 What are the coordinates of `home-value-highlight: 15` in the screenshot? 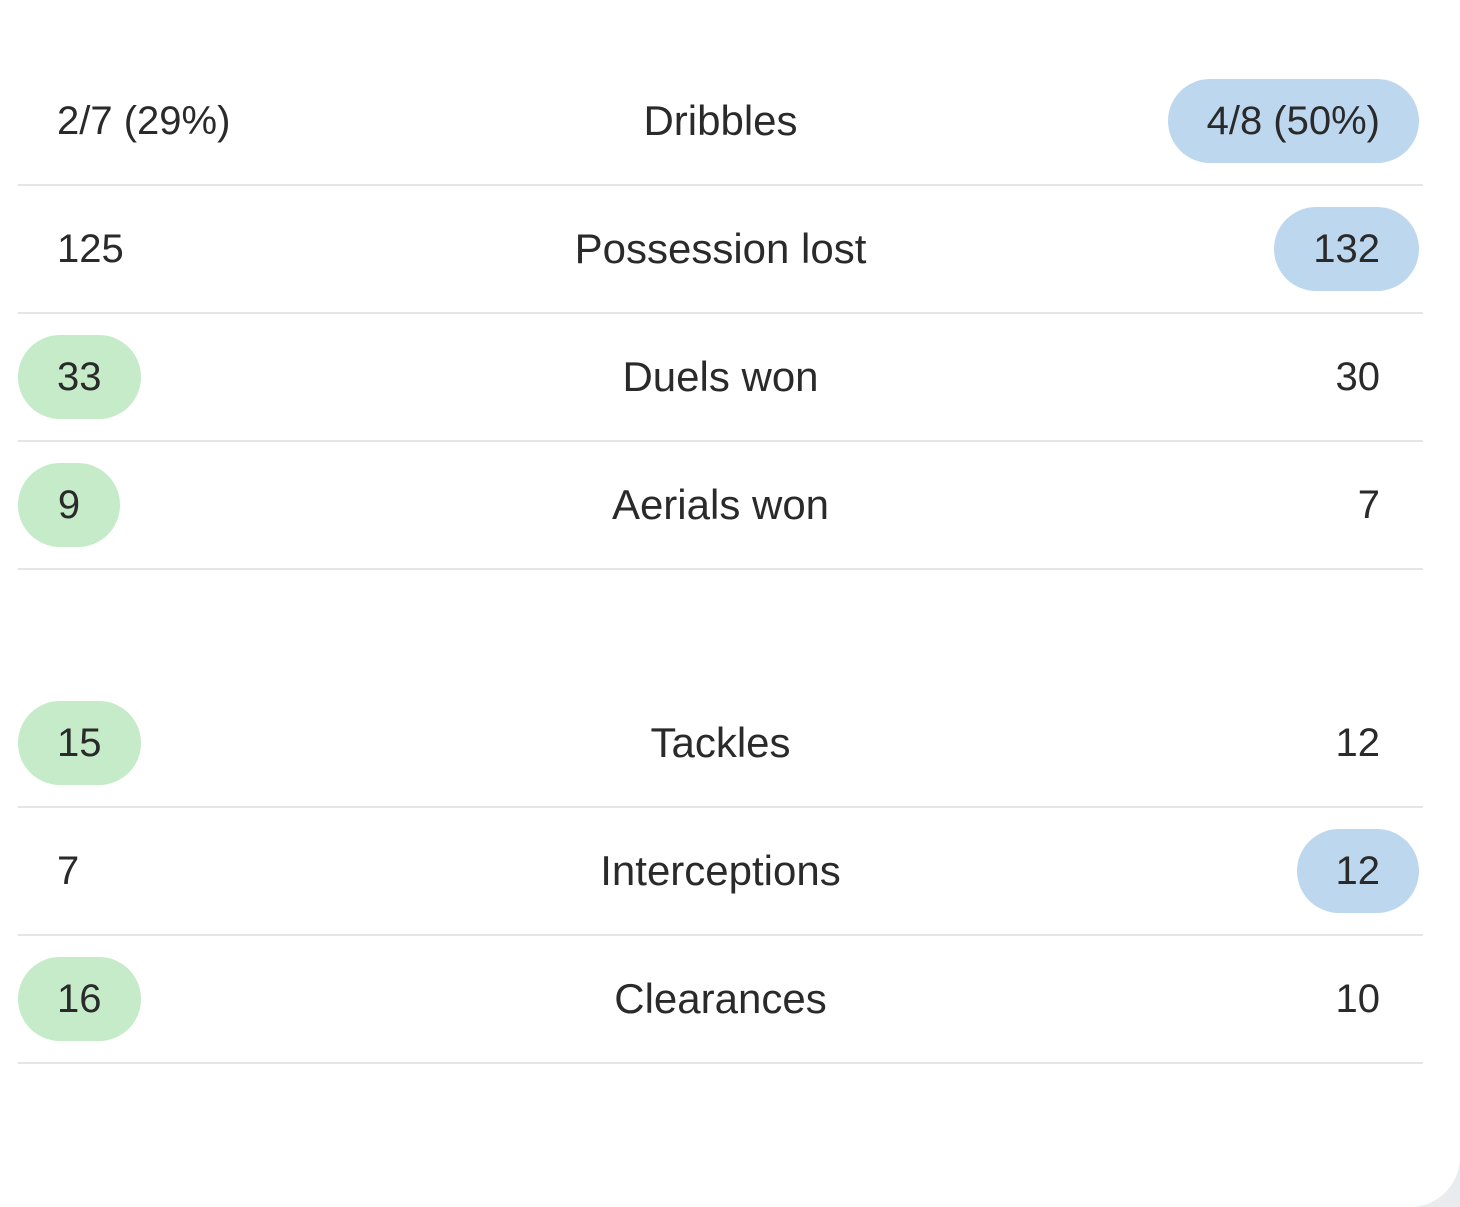 It's located at (79, 743).